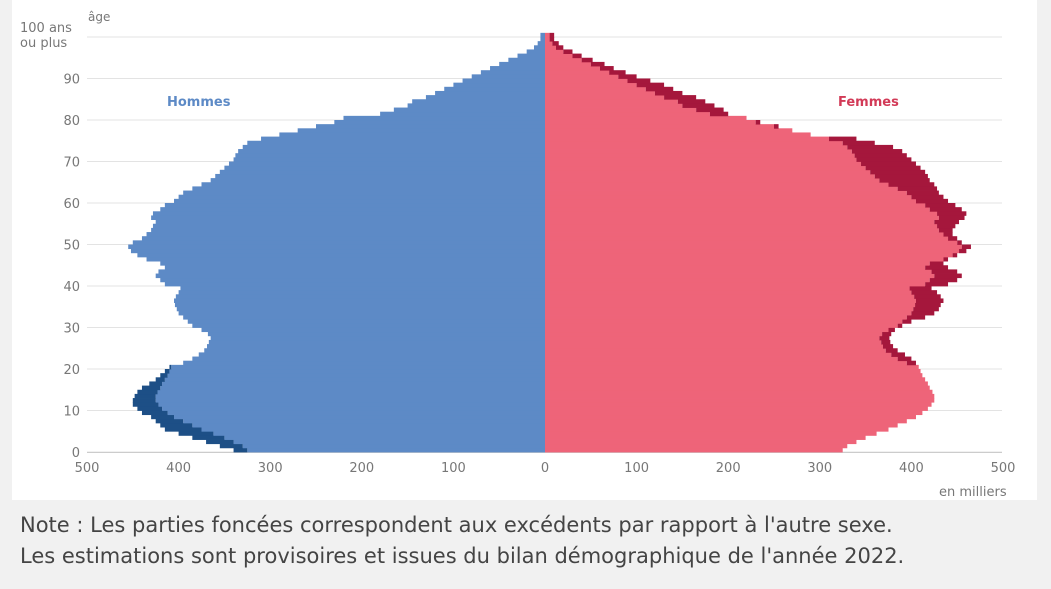 The image size is (1051, 589). Describe the element at coordinates (911, 468) in the screenshot. I see `x-tick-label: 400` at that location.